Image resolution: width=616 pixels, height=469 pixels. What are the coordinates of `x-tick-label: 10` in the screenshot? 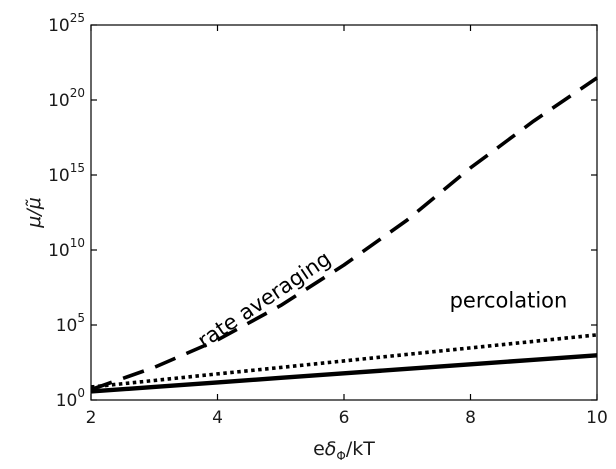 It's located at (597, 418).